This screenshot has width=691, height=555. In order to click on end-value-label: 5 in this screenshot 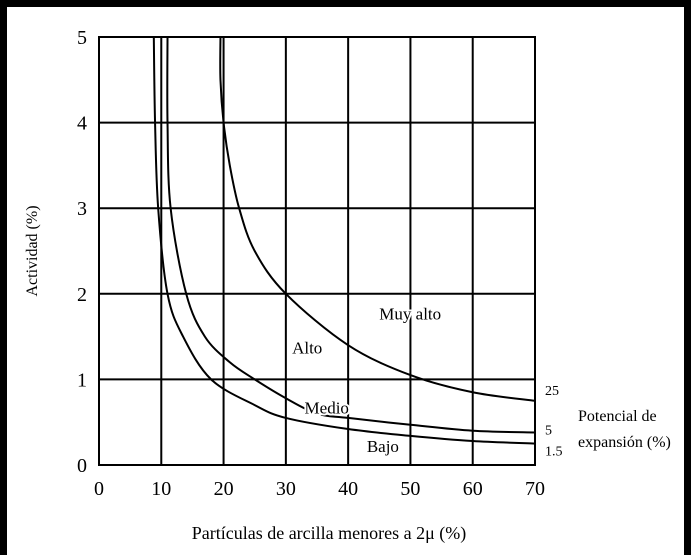, I will do `click(548, 430)`.